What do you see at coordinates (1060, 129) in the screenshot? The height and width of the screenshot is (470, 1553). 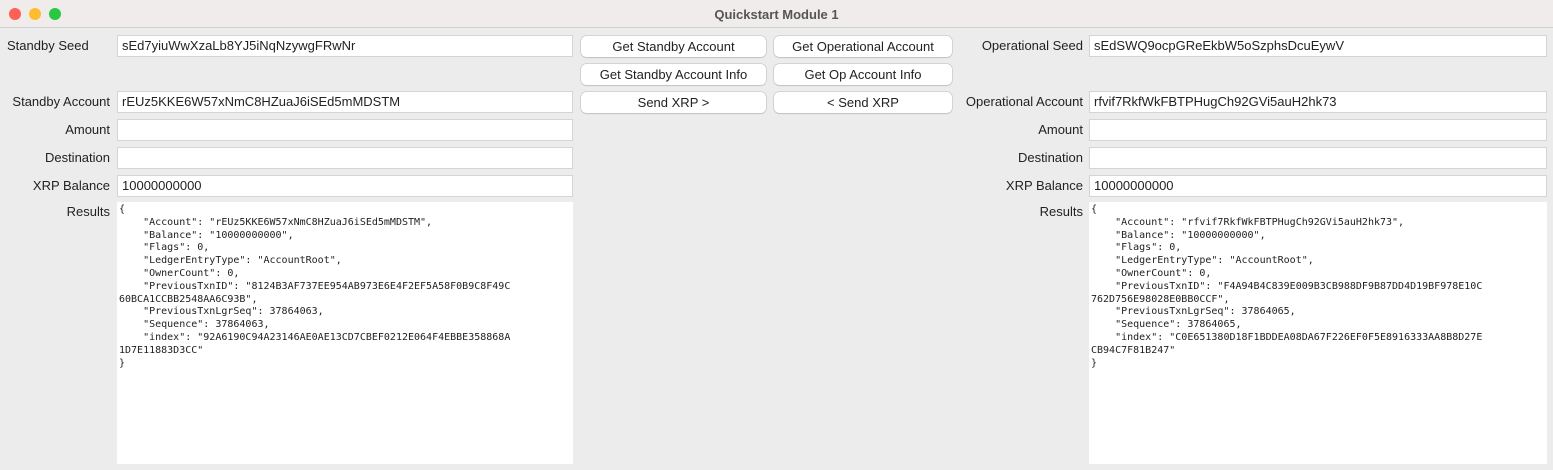 I see `operational-amount-label: Amount` at bounding box center [1060, 129].